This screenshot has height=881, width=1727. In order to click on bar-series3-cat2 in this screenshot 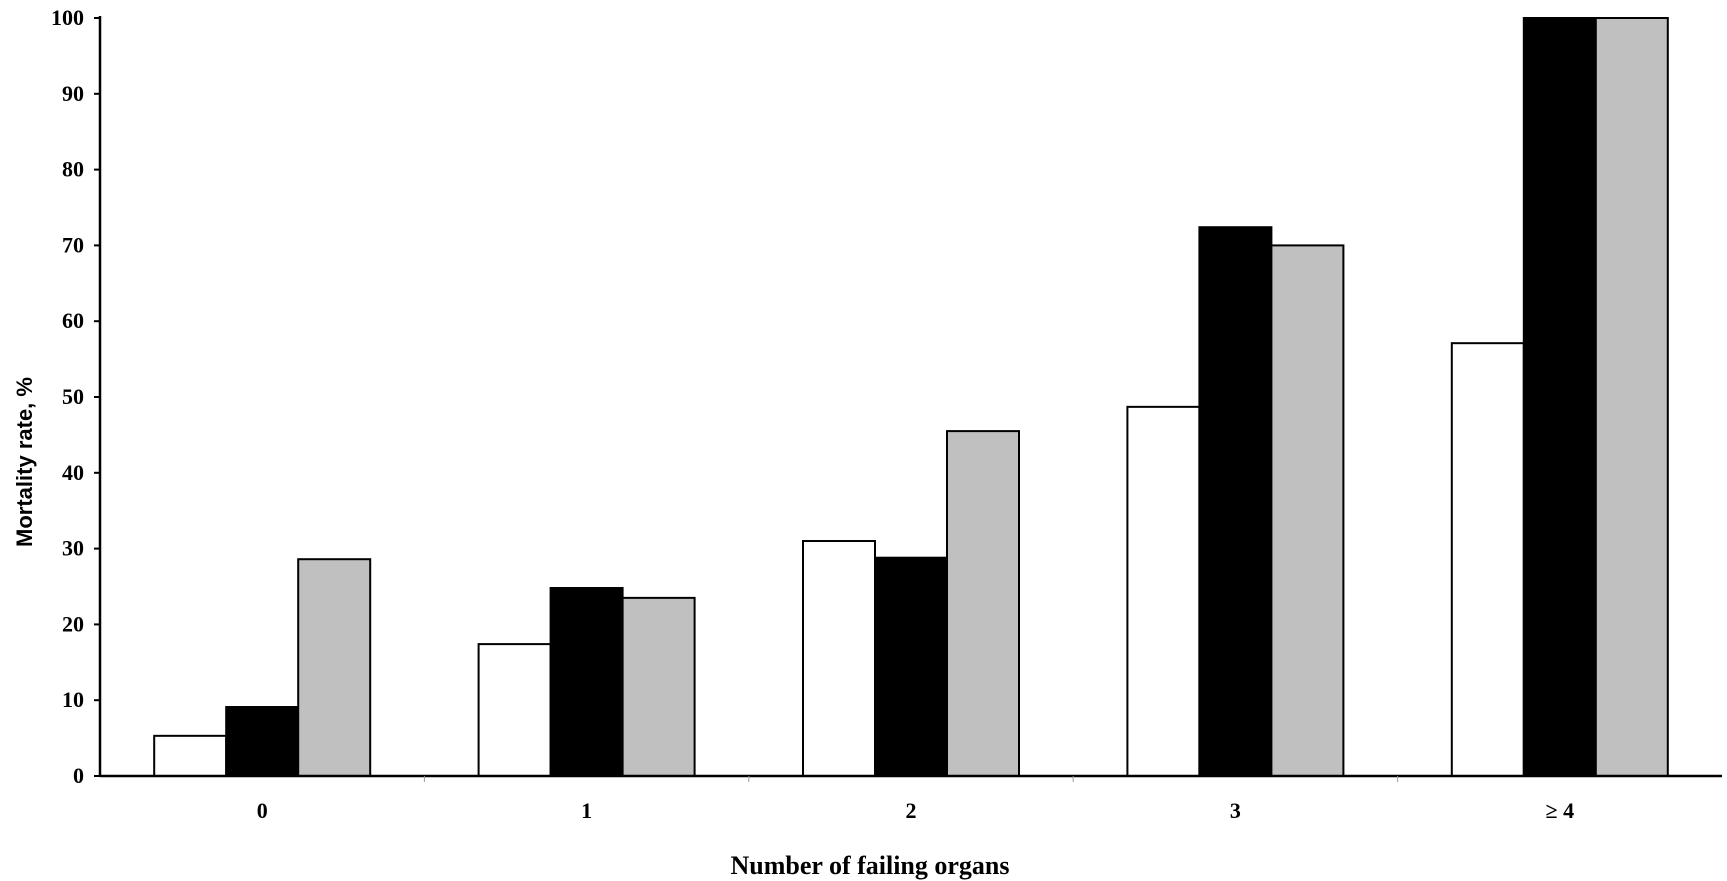, I will do `click(983, 603)`.